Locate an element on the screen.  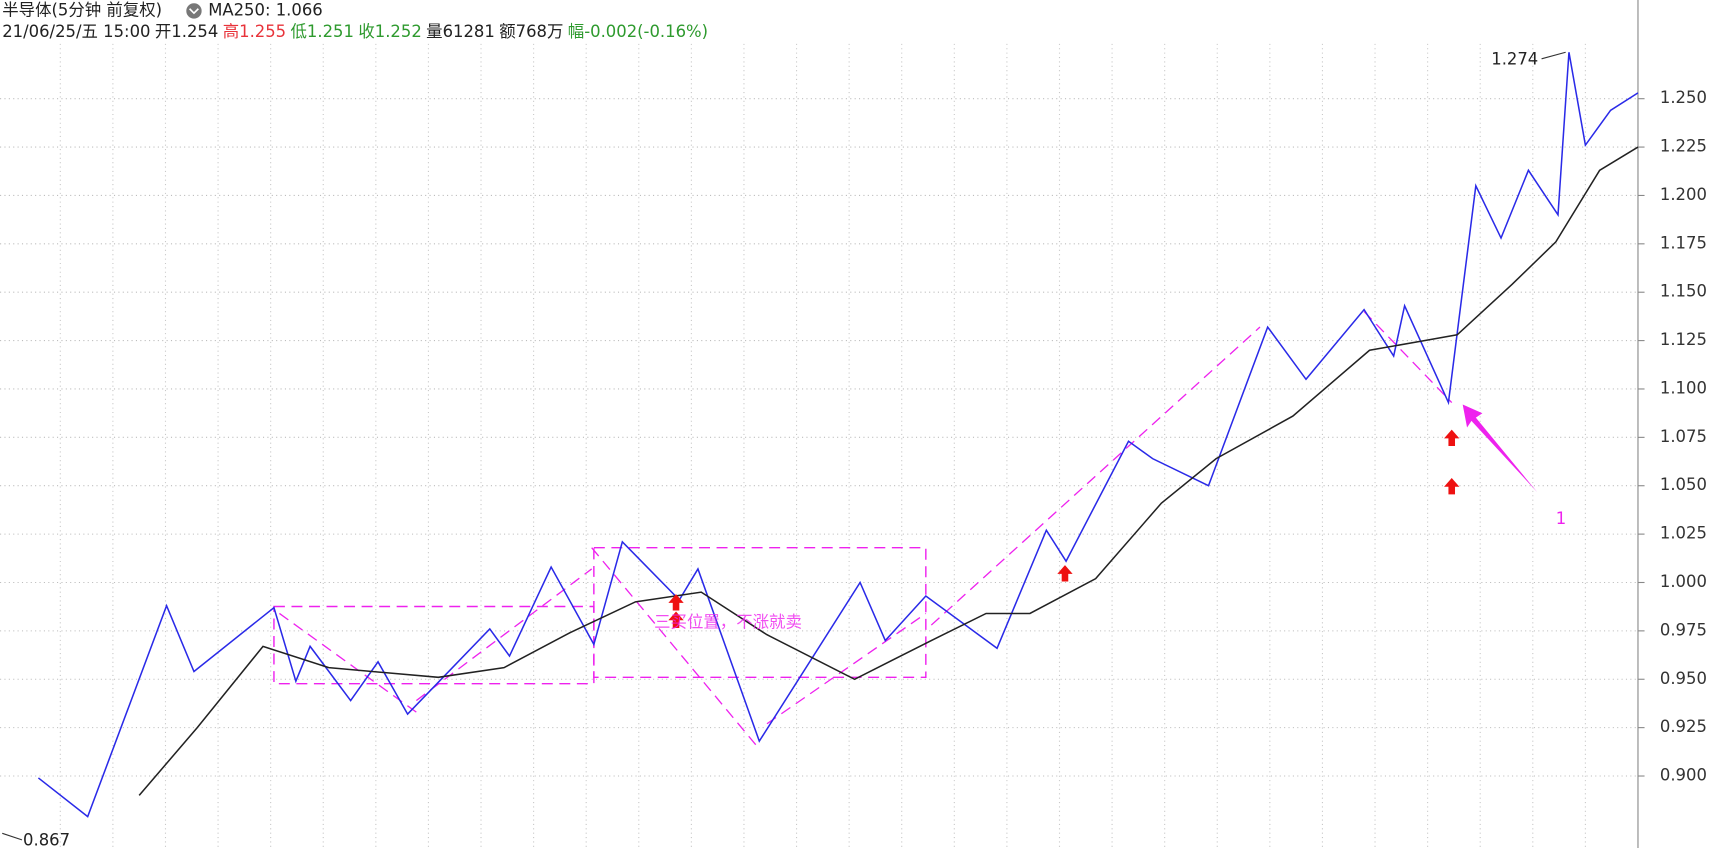
dropdown-icon is located at coordinates (194, 11).